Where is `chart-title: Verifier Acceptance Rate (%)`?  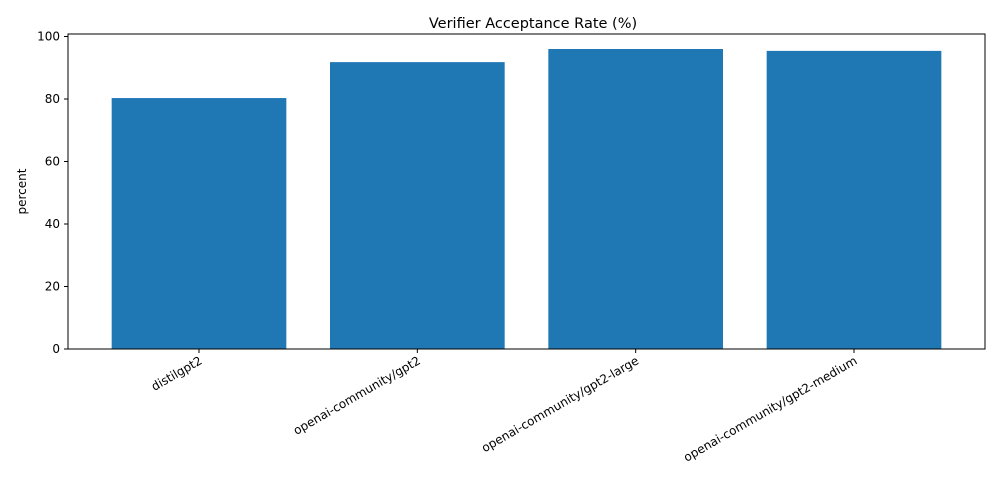 chart-title: Verifier Acceptance Rate (%) is located at coordinates (533, 24).